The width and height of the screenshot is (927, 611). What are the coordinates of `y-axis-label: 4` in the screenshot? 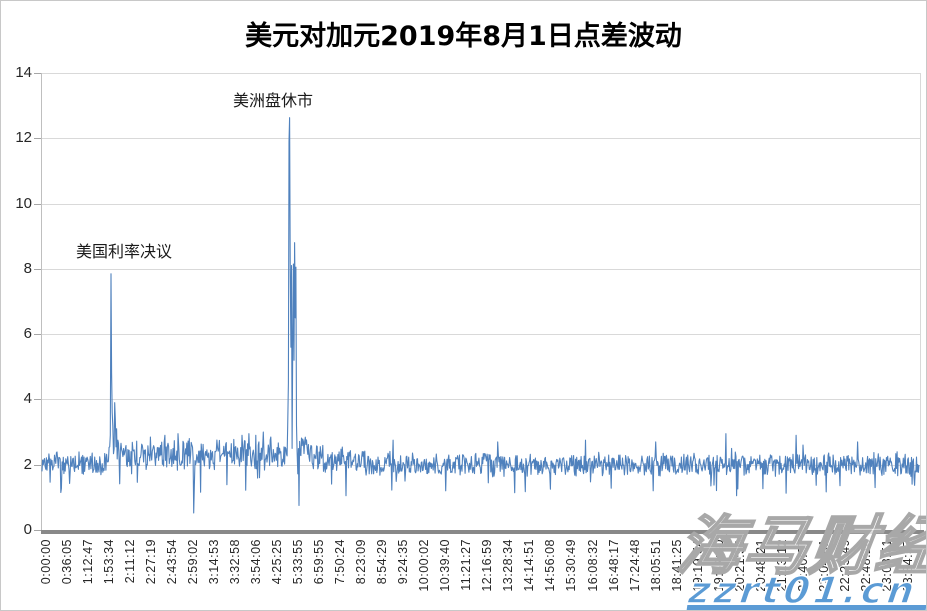 It's located at (27, 399).